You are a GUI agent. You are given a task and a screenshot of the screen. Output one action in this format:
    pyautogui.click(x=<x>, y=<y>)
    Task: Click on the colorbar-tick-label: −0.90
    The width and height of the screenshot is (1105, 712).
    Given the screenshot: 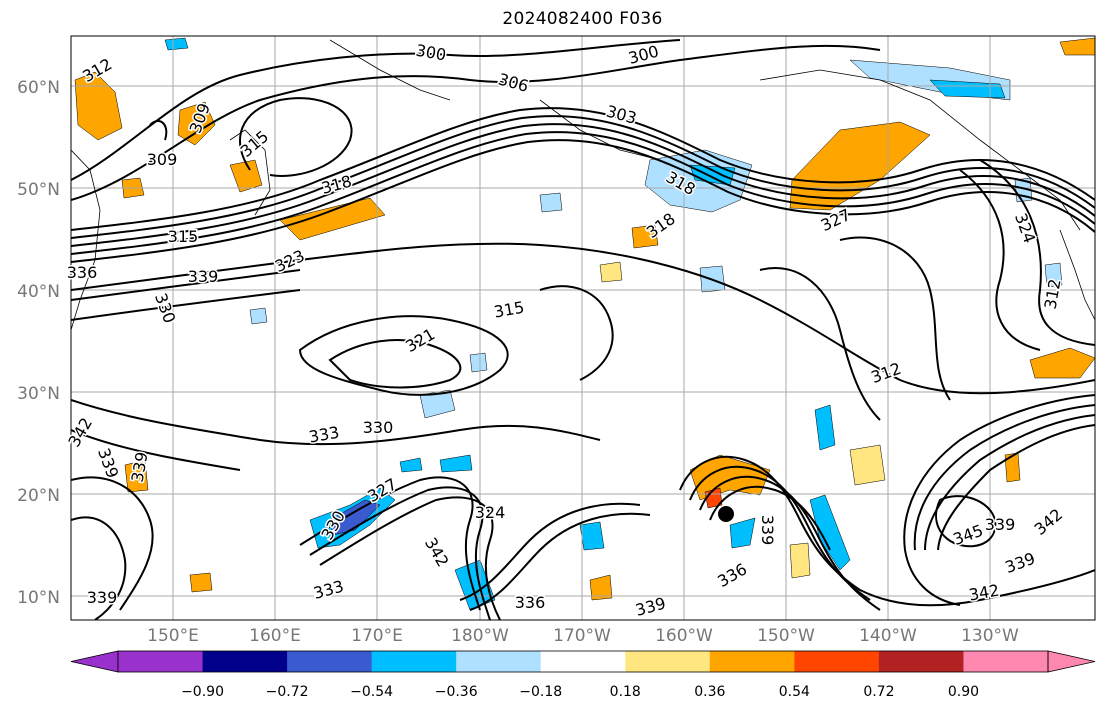 What is the action you would take?
    pyautogui.click(x=202, y=692)
    